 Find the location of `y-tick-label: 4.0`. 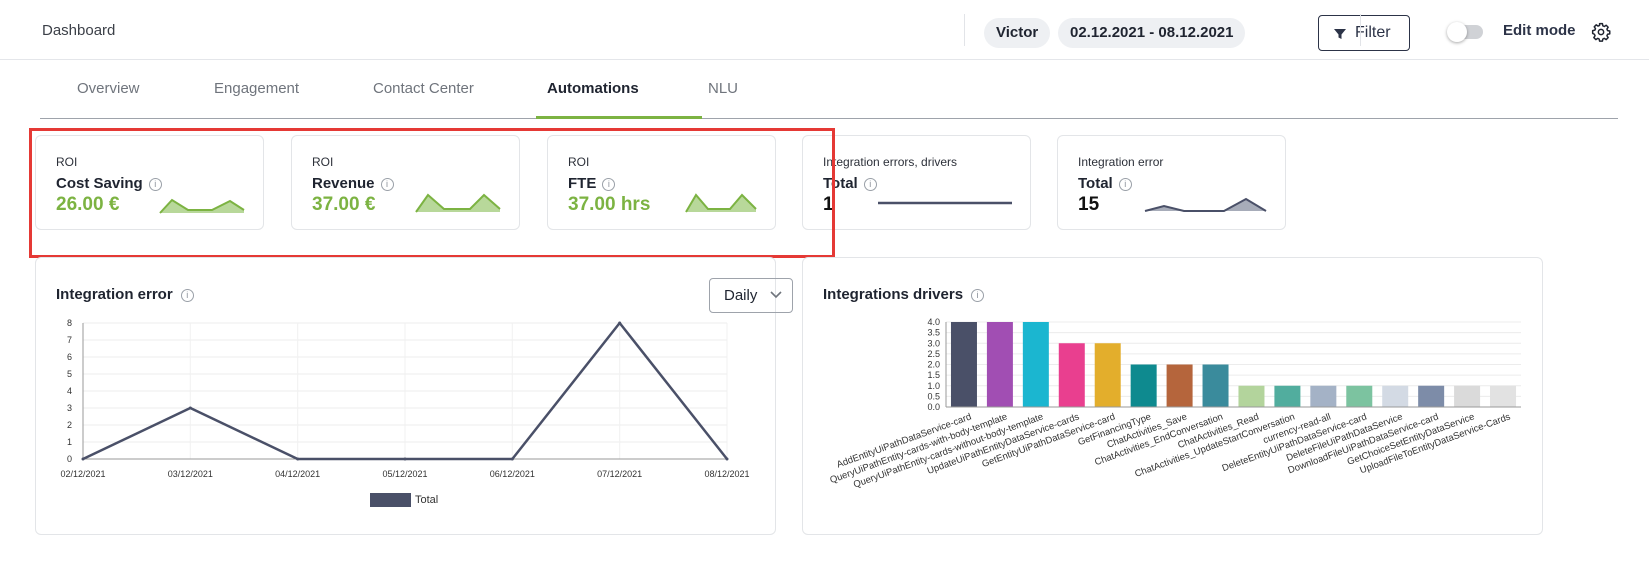

y-tick-label: 4.0 is located at coordinates (933, 322).